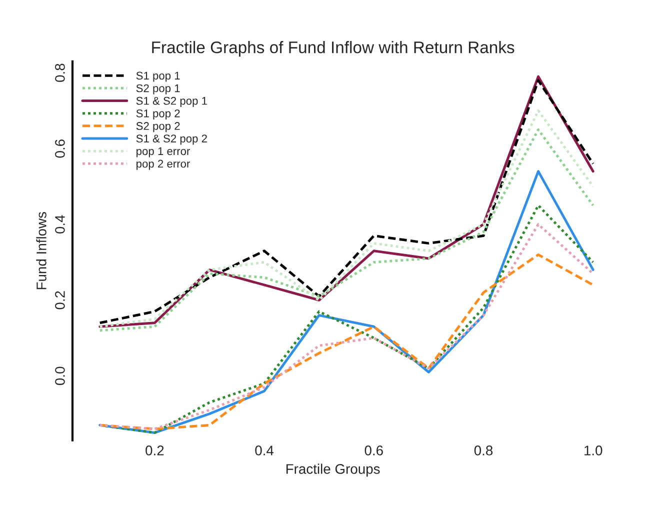 The height and width of the screenshot is (512, 659). I want to click on legend-label: S1 & S2 pop 1, so click(171, 101).